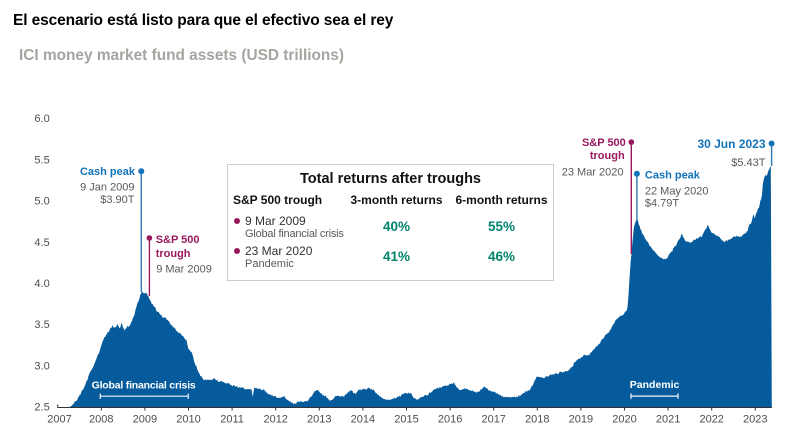 The image size is (803, 446). What do you see at coordinates (668, 420) in the screenshot?
I see `svg-text: 2021` at bounding box center [668, 420].